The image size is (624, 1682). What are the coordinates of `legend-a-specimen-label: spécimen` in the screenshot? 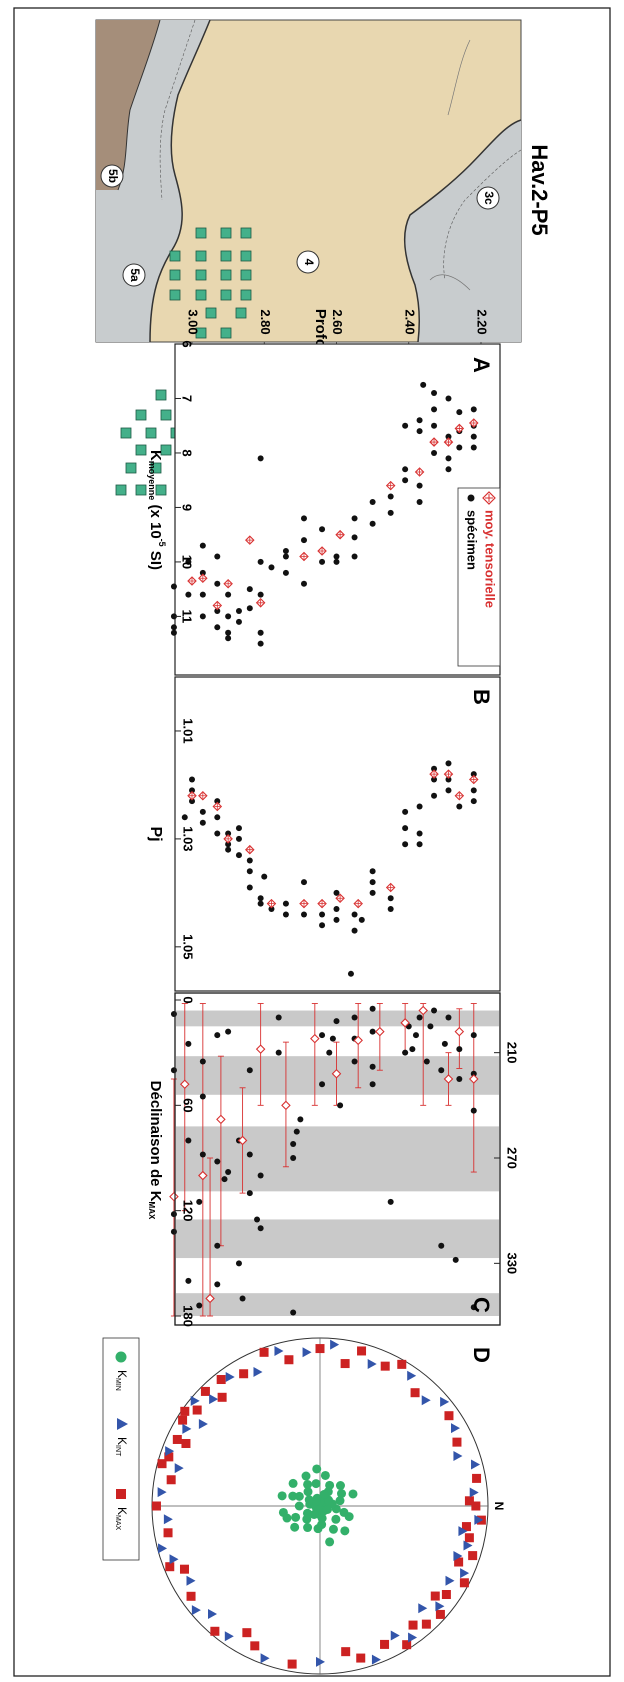 It's located at (472, 540).